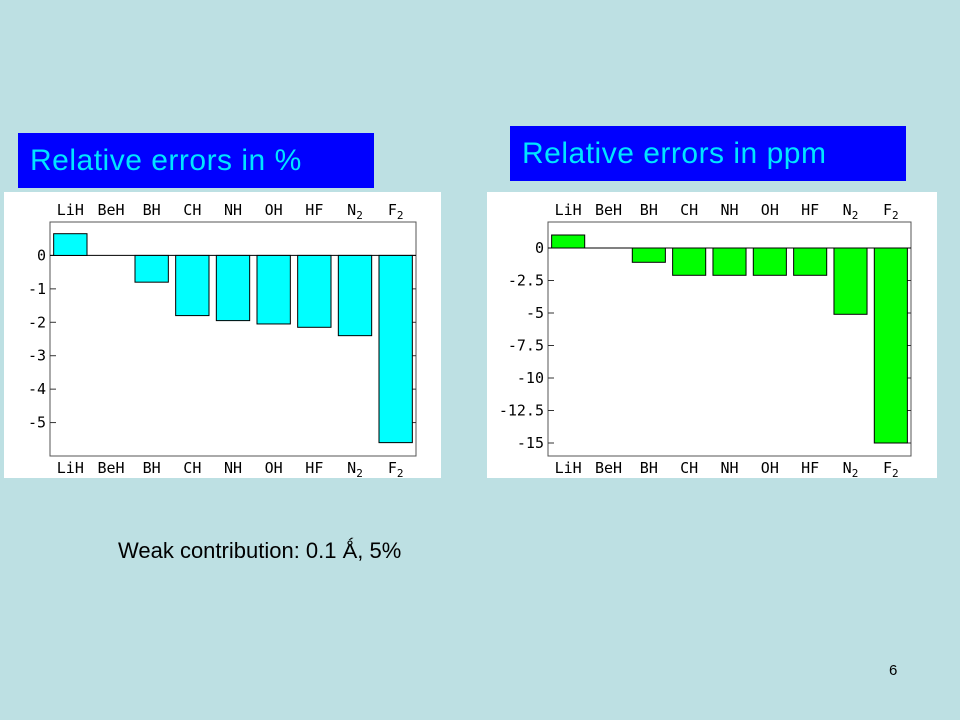  What do you see at coordinates (689, 261) in the screenshot?
I see `ppm-bar-ch` at bounding box center [689, 261].